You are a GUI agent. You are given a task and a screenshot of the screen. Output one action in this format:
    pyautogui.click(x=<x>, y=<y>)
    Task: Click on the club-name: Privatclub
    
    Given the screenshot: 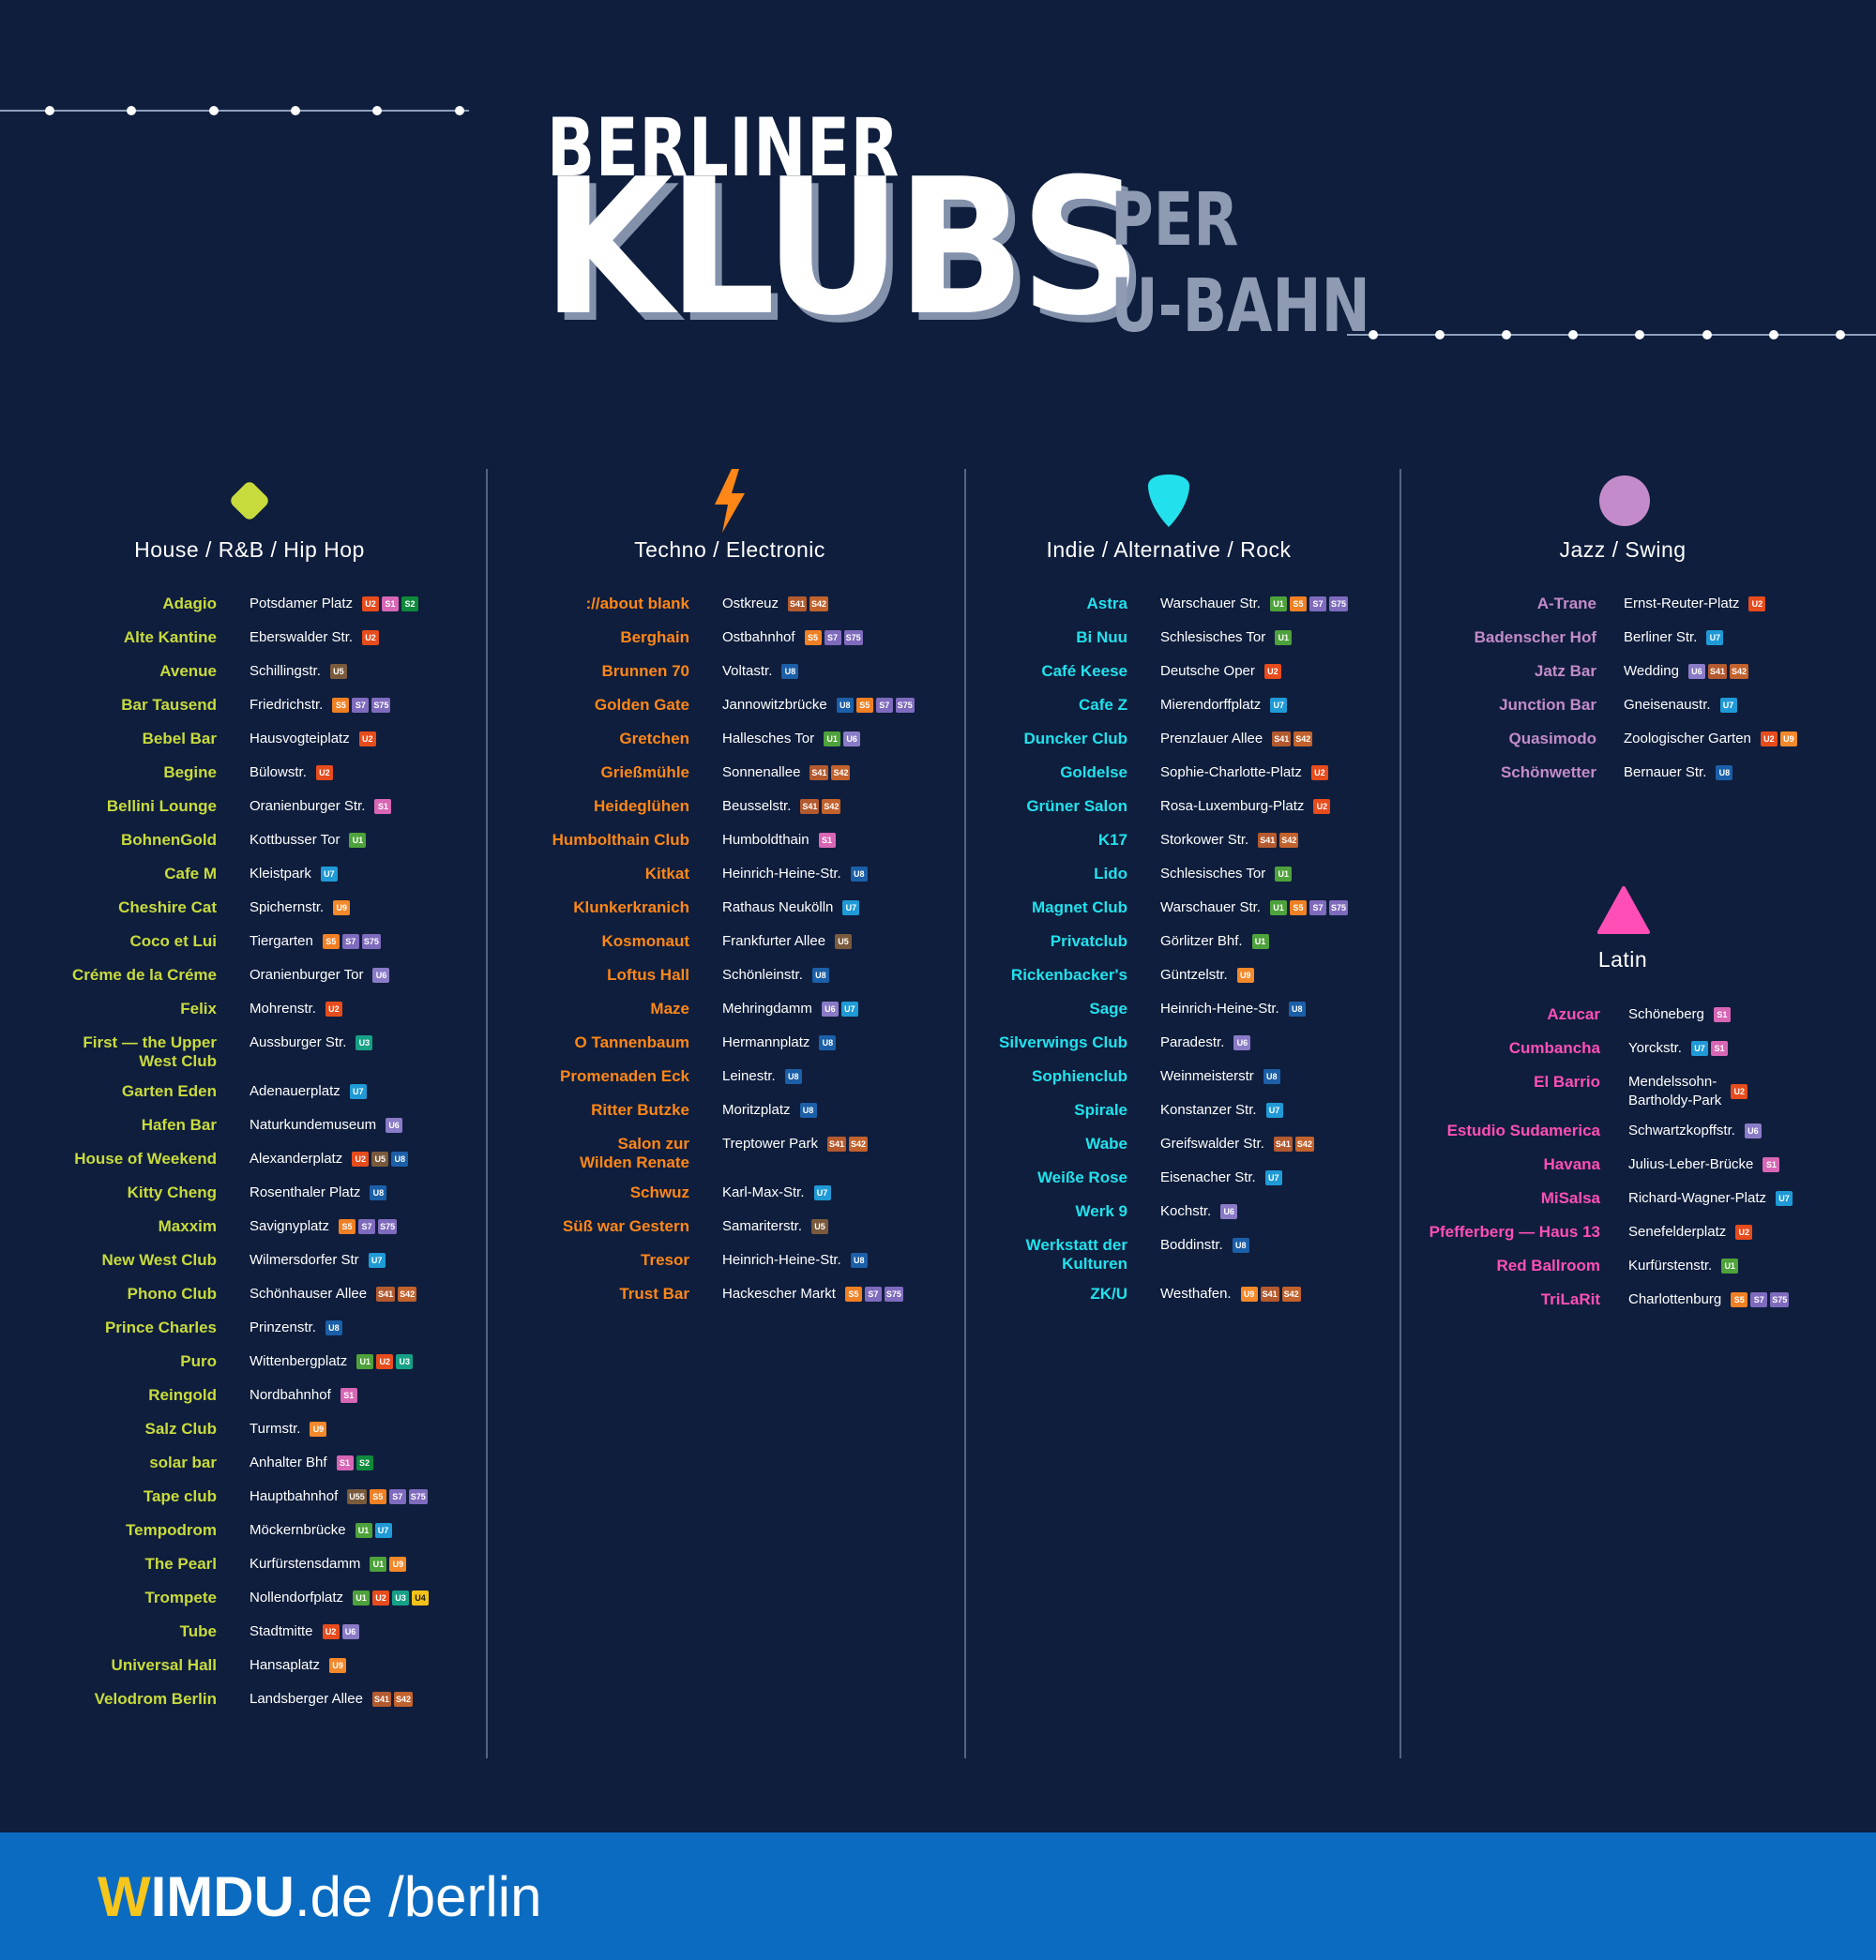 What is the action you would take?
    pyautogui.click(x=1088, y=941)
    